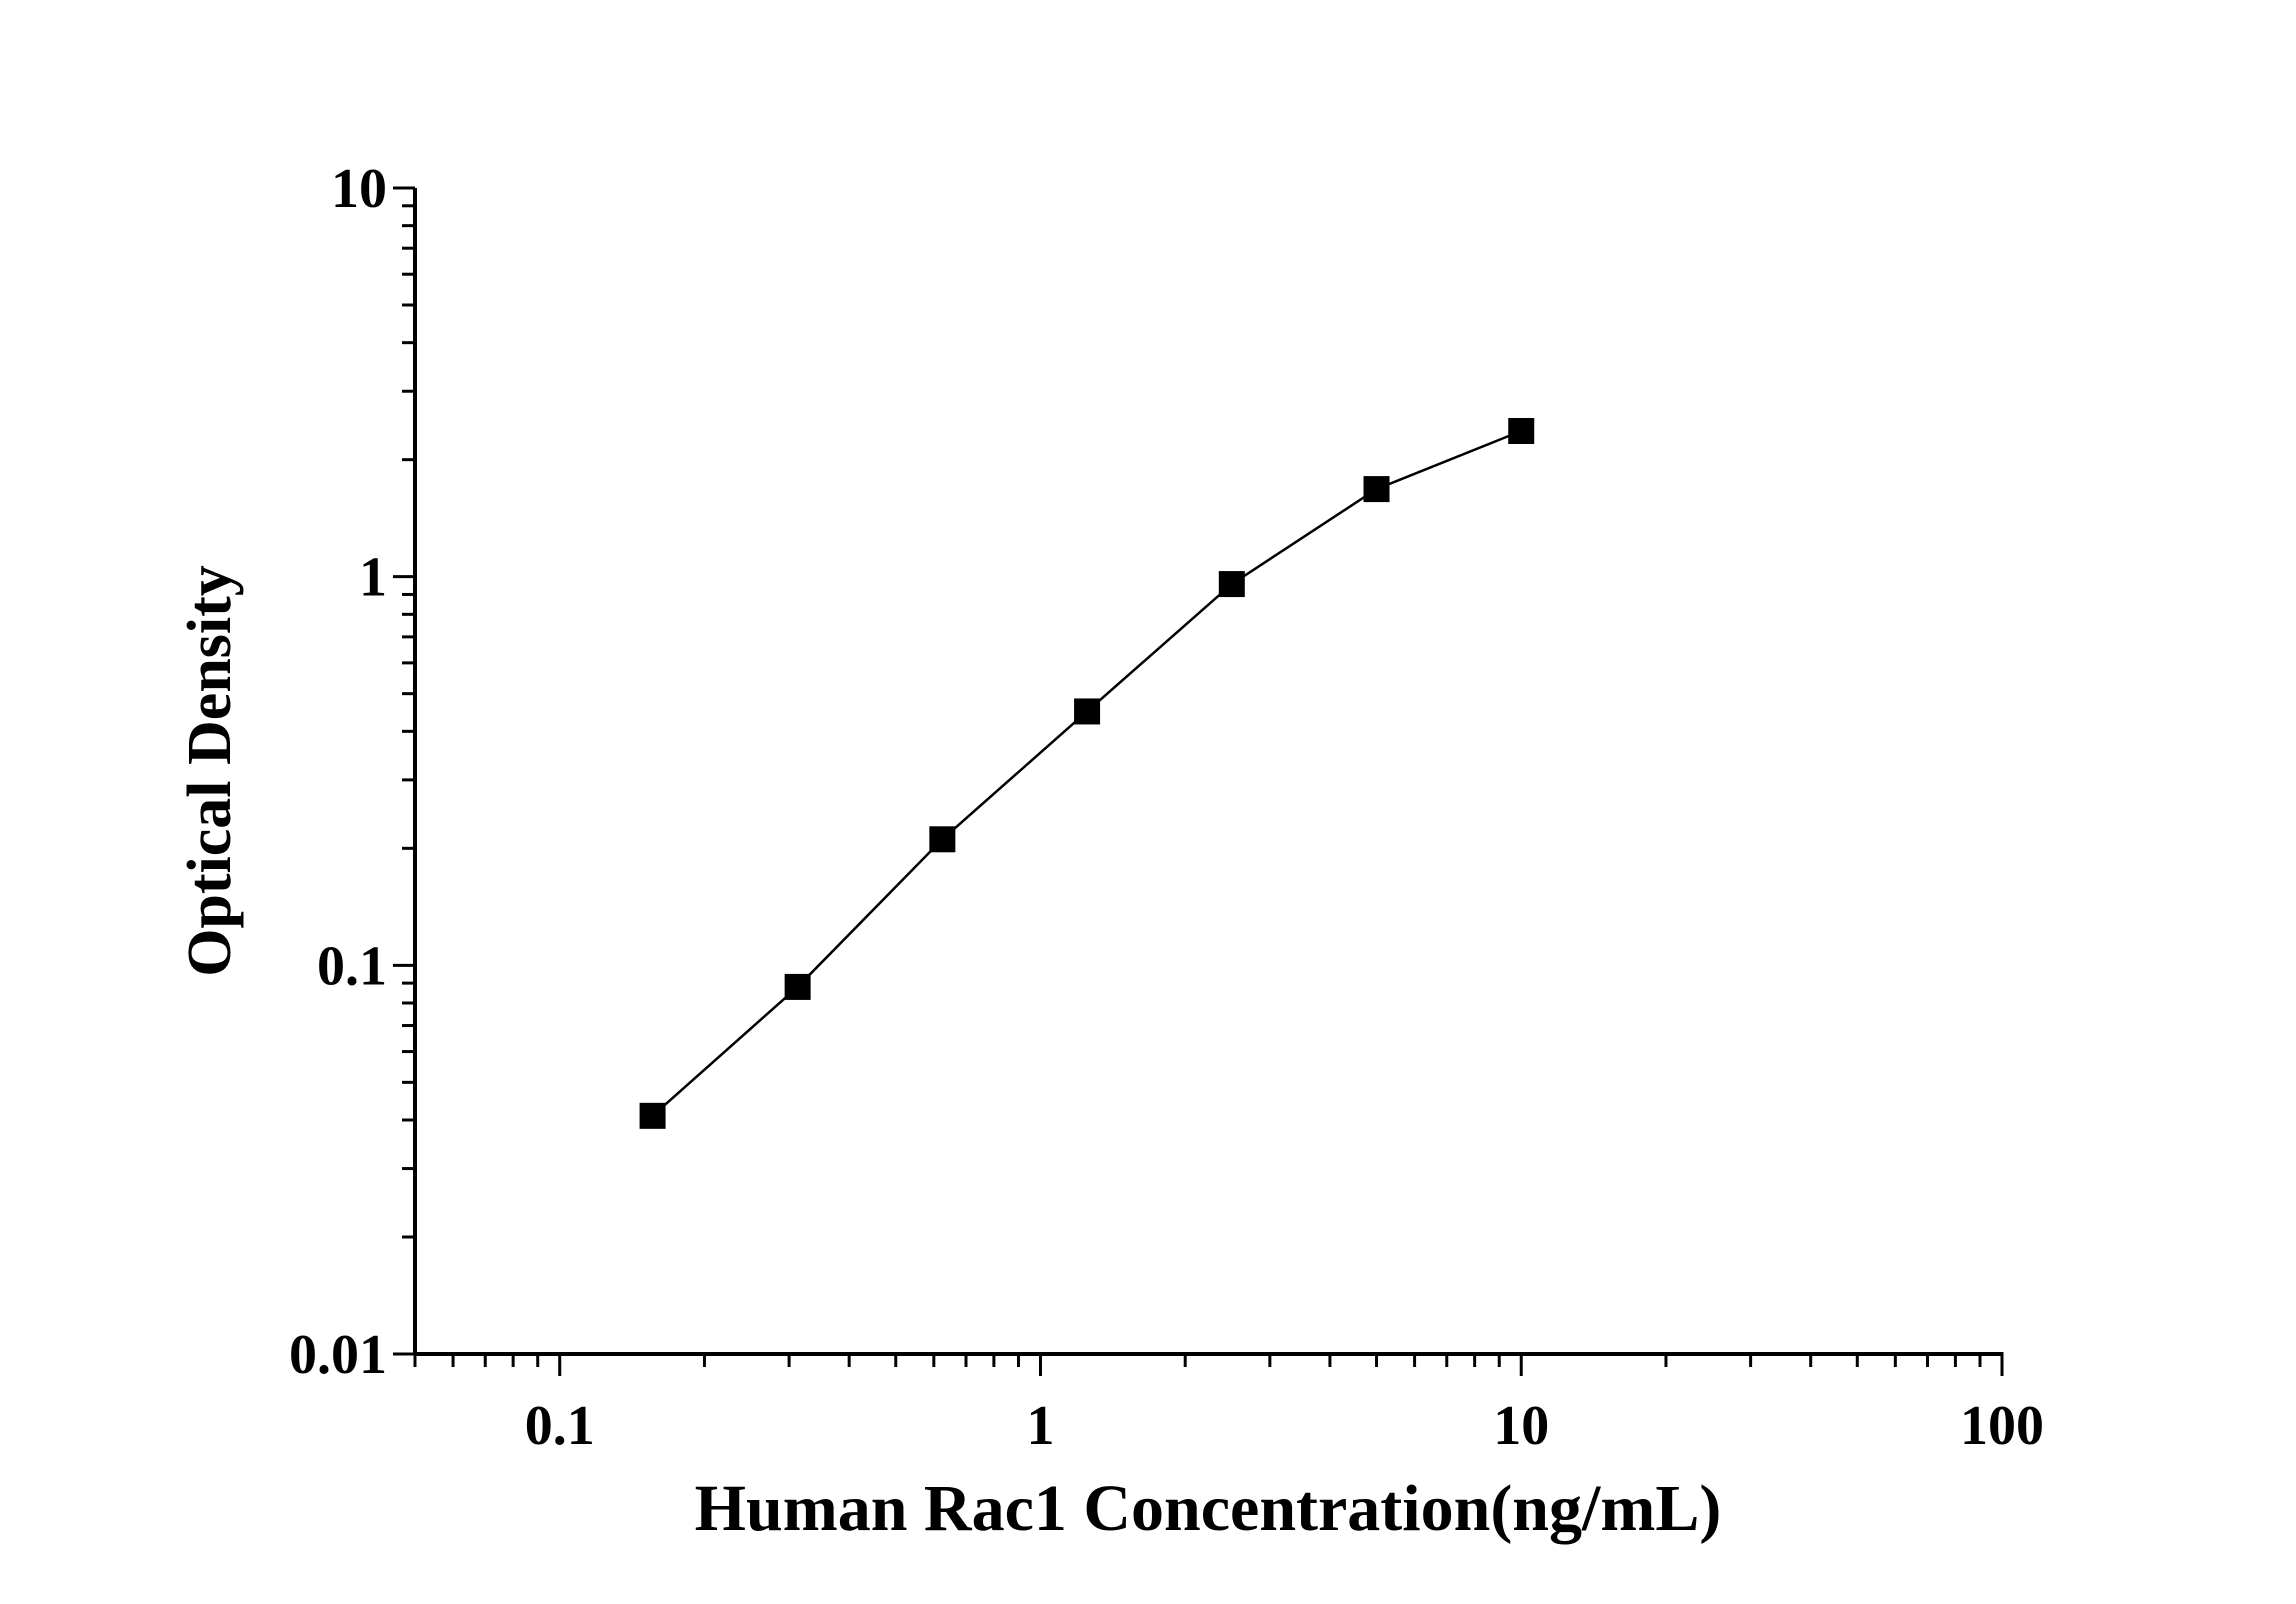  Describe the element at coordinates (338, 1355) in the screenshot. I see `y-tick-label: 0.01` at that location.